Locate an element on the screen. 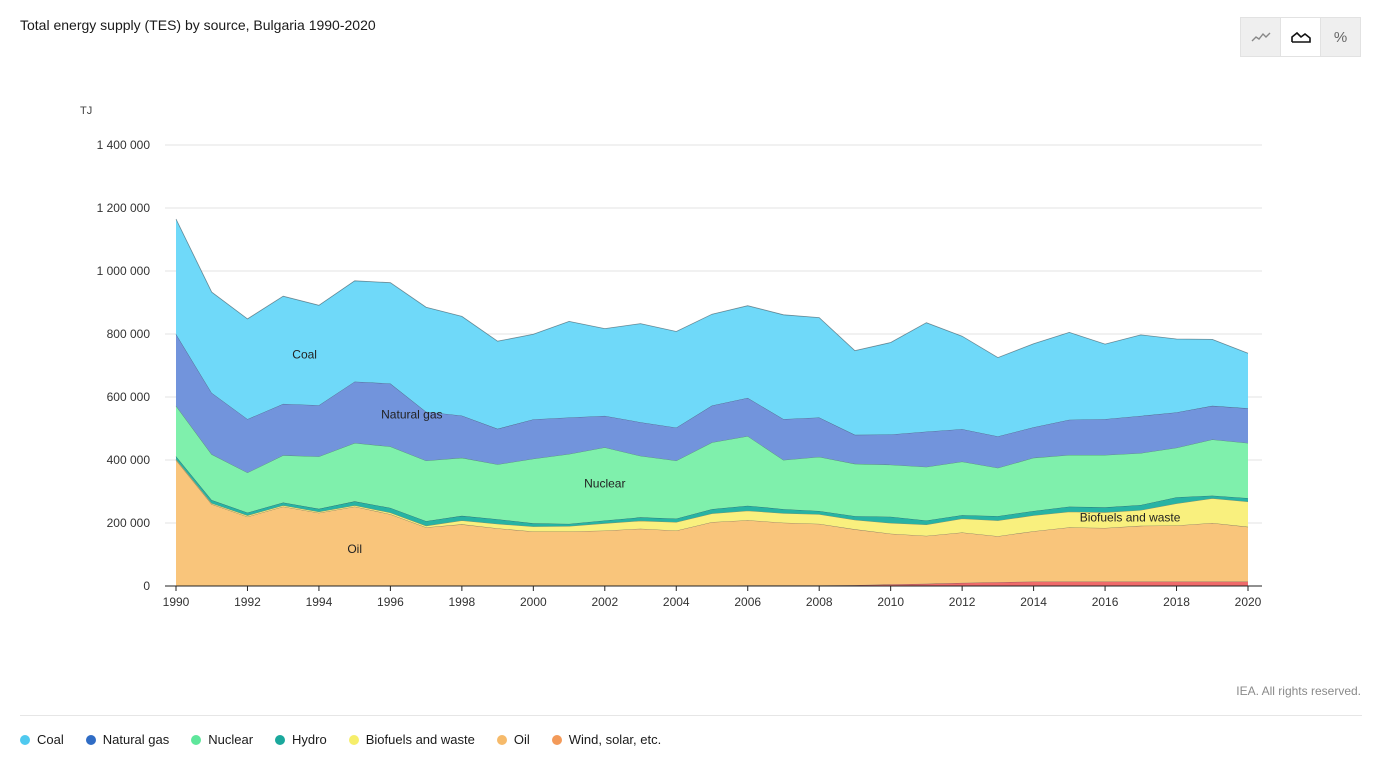 Image resolution: width=1382 pixels, height=764 pixels. x-tick-label: 2010 is located at coordinates (890, 602).